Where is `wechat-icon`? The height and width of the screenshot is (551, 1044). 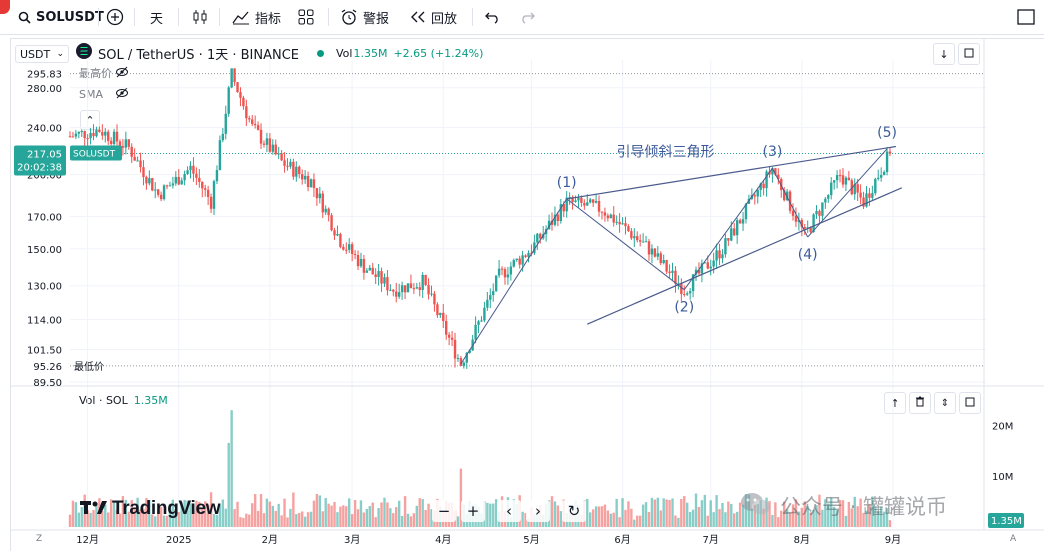
wechat-icon is located at coordinates (756, 506).